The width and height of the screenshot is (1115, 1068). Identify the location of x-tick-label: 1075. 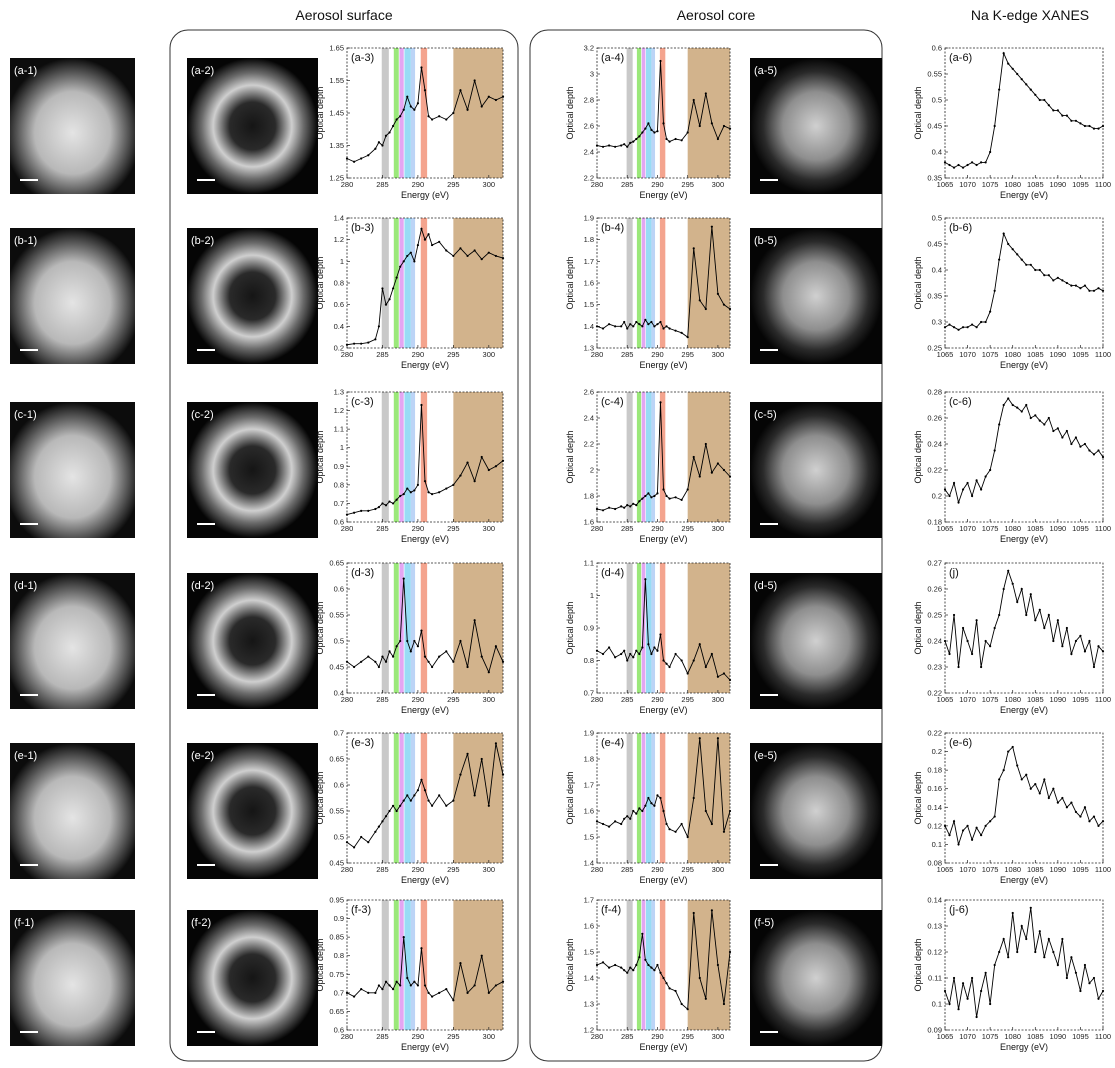
(990, 184).